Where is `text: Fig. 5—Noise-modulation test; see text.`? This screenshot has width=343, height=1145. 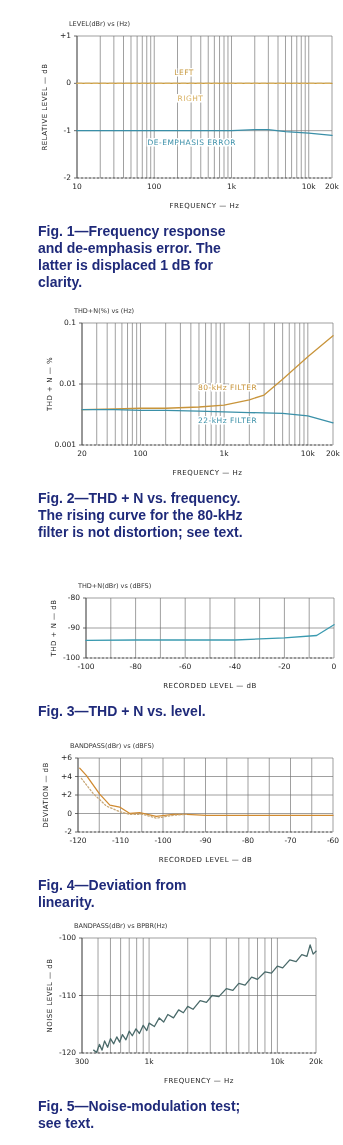 text: Fig. 5—Noise-modulation test; see text. is located at coordinates (139, 1114).